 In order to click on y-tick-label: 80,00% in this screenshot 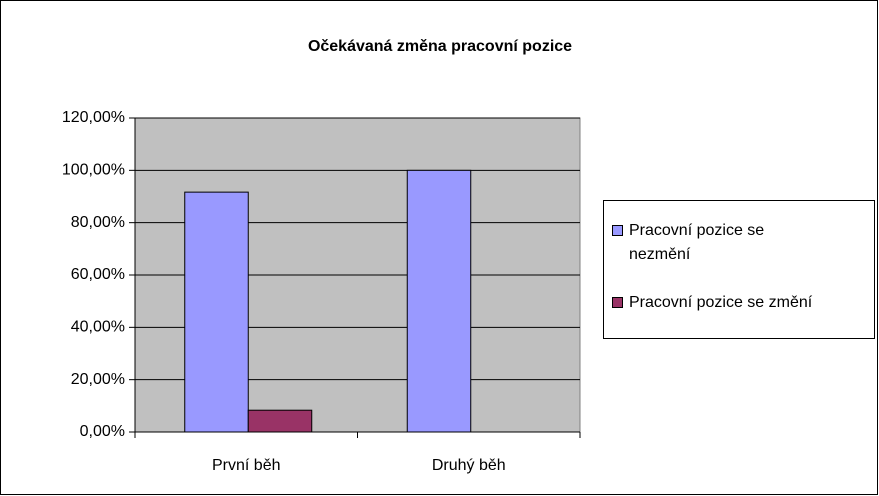, I will do `click(98, 222)`.